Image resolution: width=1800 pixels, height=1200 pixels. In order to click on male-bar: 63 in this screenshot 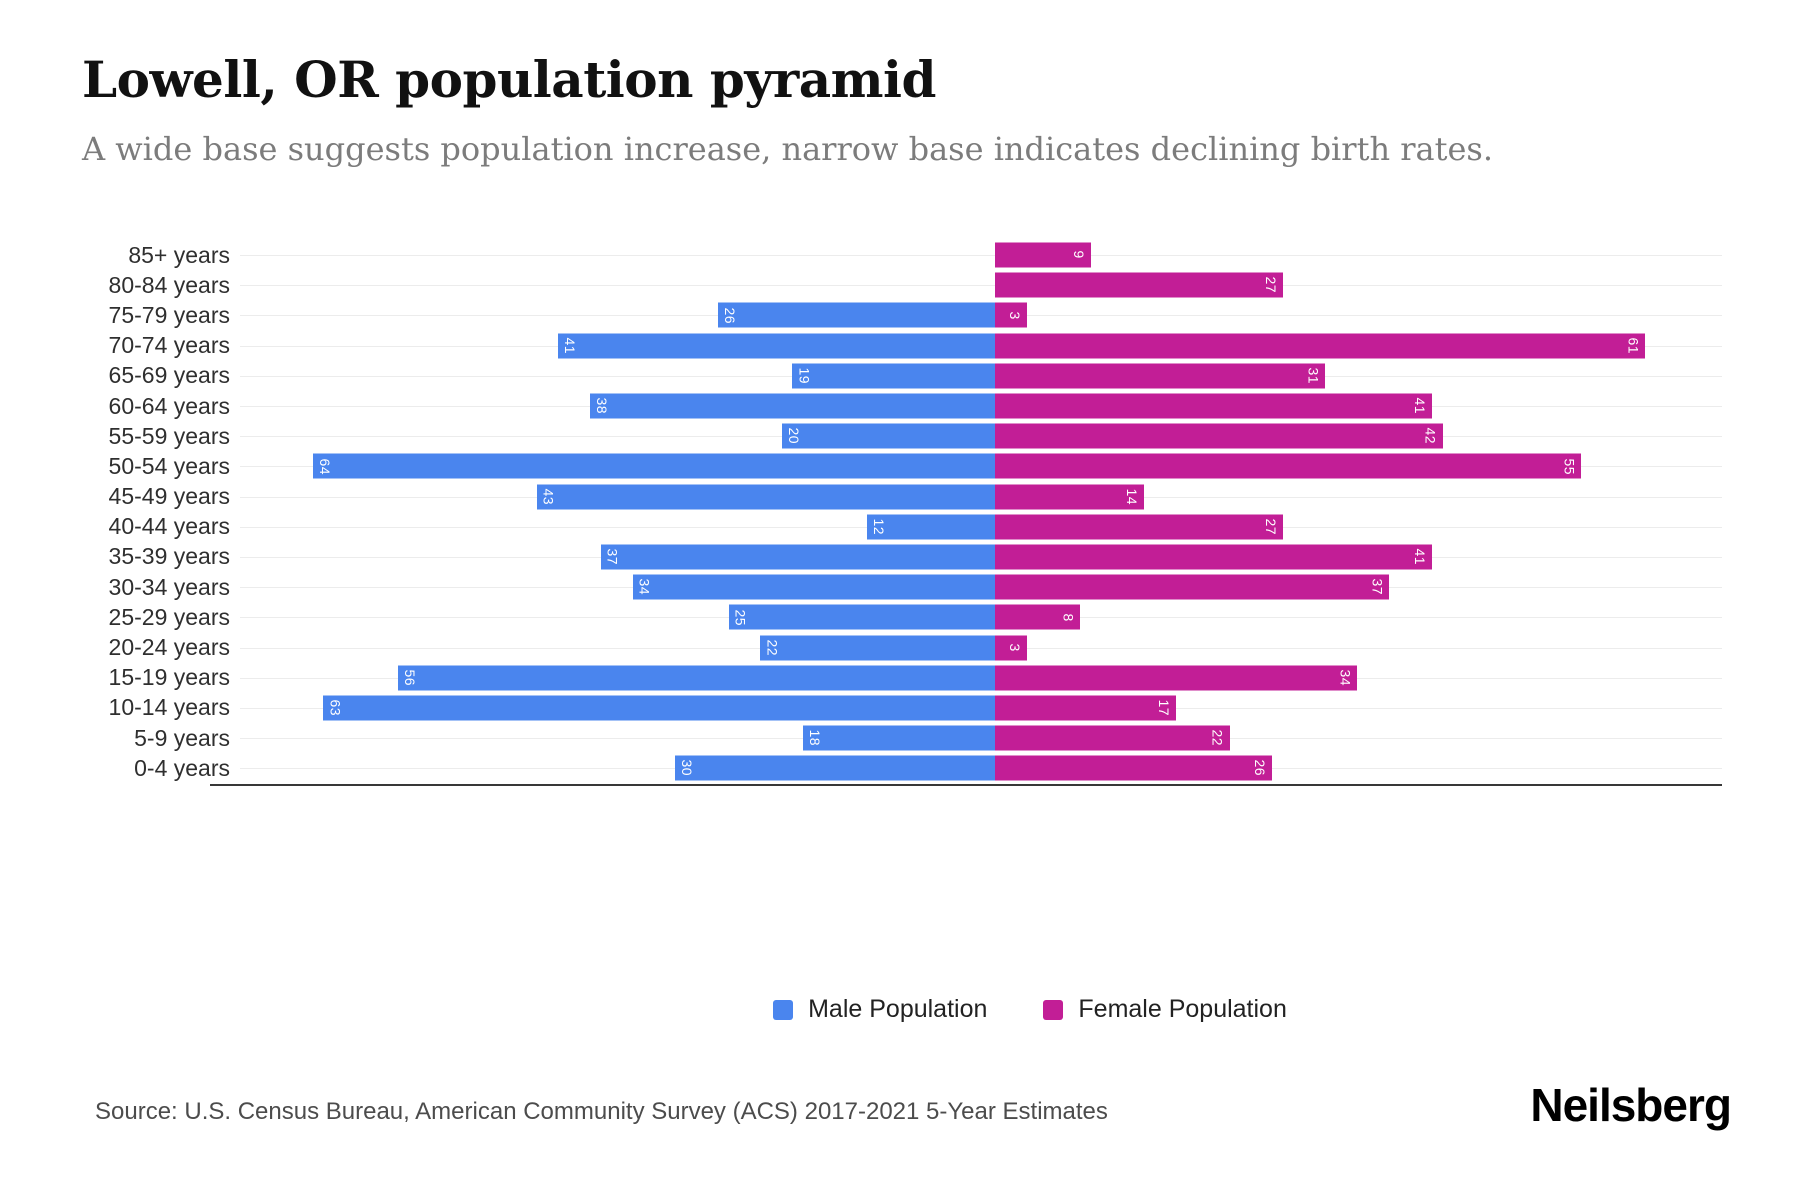, I will do `click(659, 708)`.